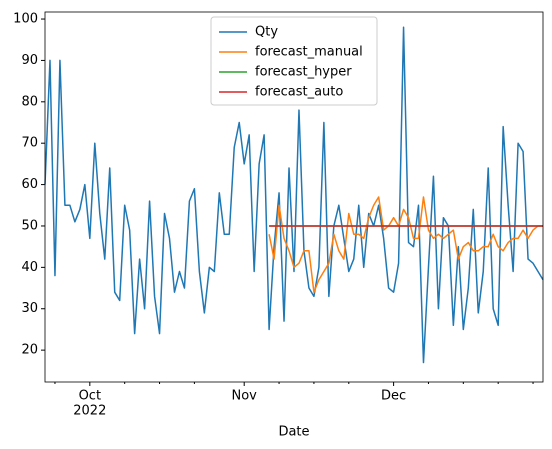 This screenshot has height=449, width=552. I want to click on y-tick-label: 50, so click(29, 225).